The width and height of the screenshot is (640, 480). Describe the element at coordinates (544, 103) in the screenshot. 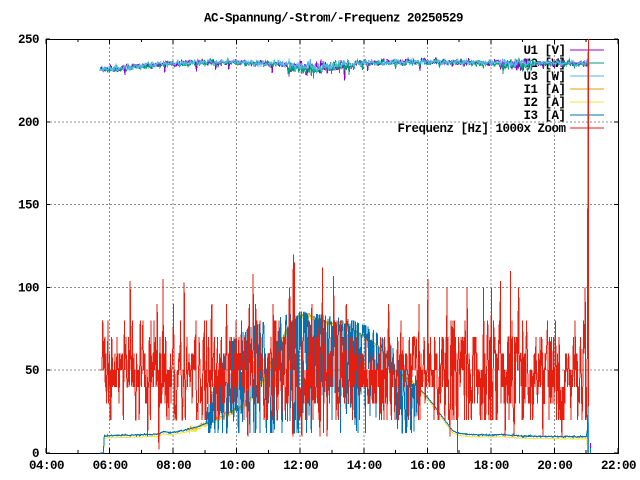

I see `svg-text: I2 [A]` at that location.